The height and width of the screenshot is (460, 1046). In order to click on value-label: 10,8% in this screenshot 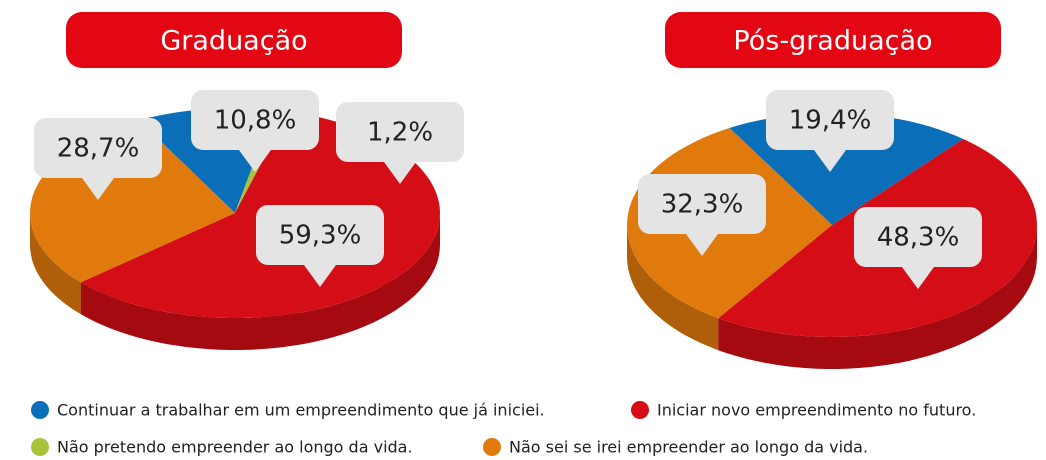, I will do `click(255, 121)`.